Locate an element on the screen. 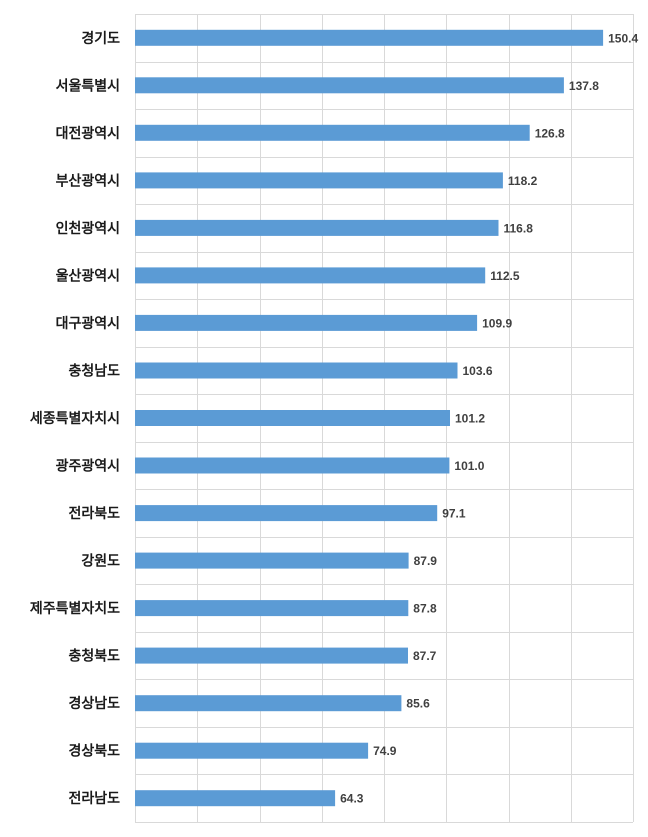 The width and height of the screenshot is (648, 837). value-label: 118.2 is located at coordinates (523, 181).